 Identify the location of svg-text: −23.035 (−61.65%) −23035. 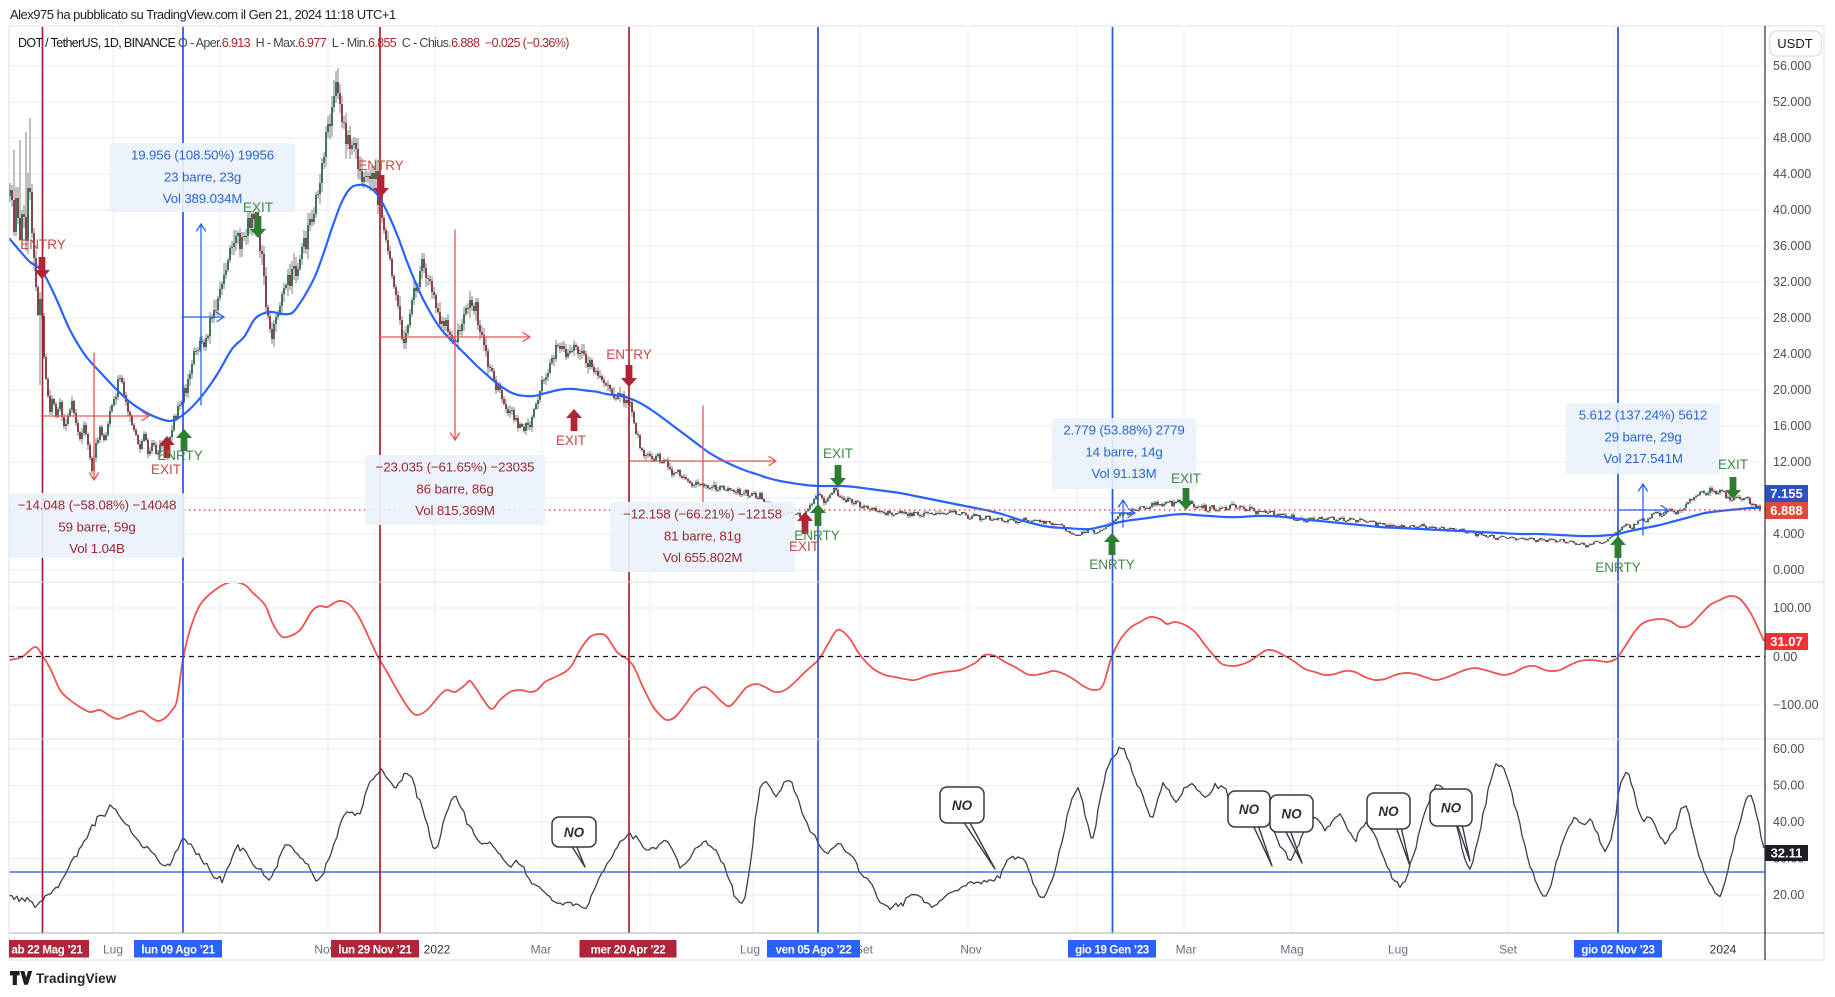
(455, 467).